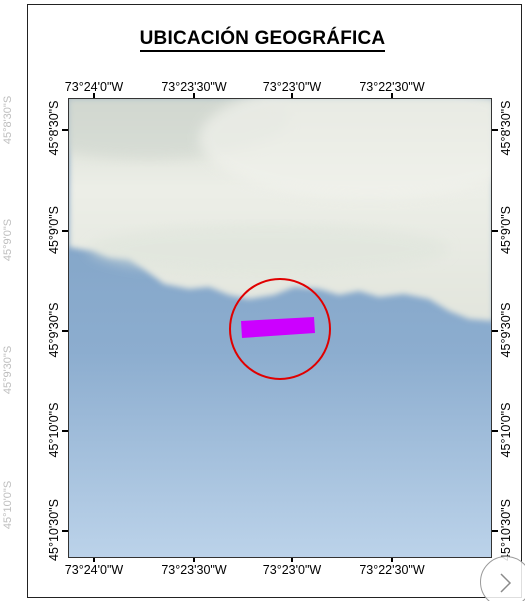 The image size is (525, 601). What do you see at coordinates (506, 583) in the screenshot?
I see `chevron-right-icon` at bounding box center [506, 583].